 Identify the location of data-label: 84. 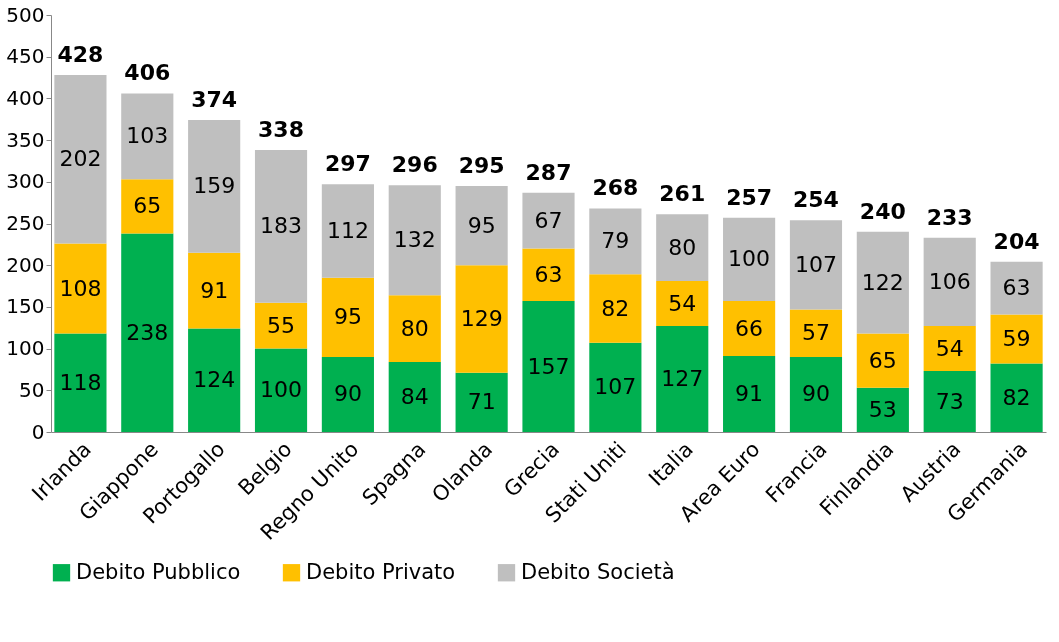
(414, 396).